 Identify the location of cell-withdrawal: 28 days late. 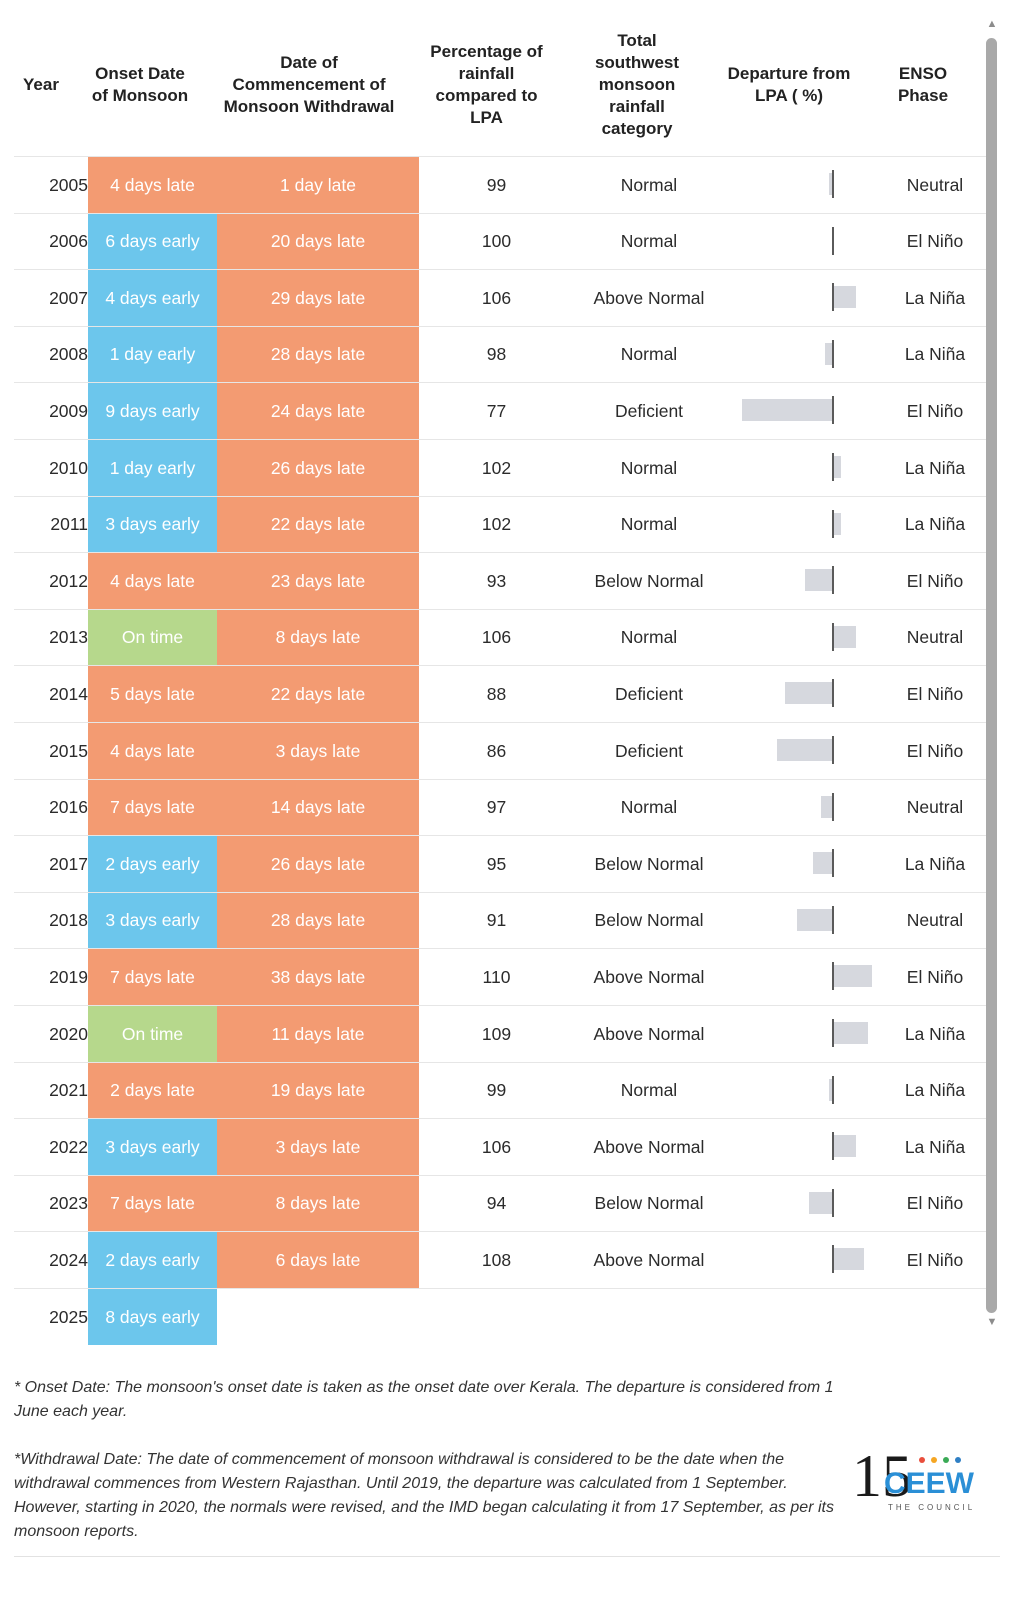
(318, 354).